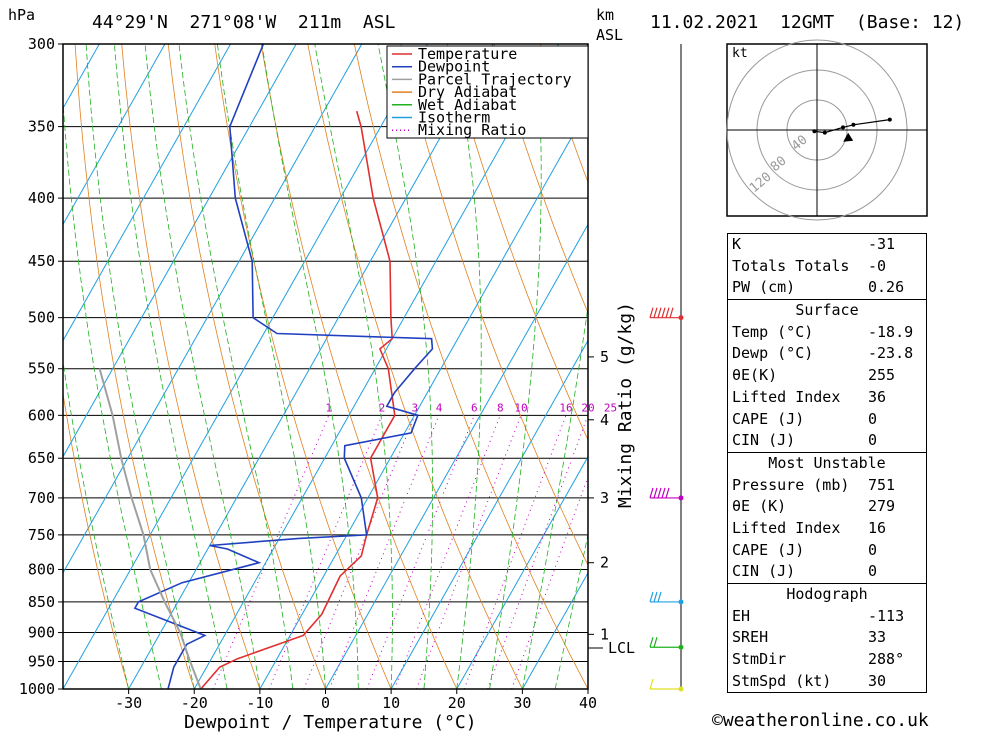 The width and height of the screenshot is (1000, 733). Describe the element at coordinates (827, 617) in the screenshot. I see `stats-row: EH -113` at that location.